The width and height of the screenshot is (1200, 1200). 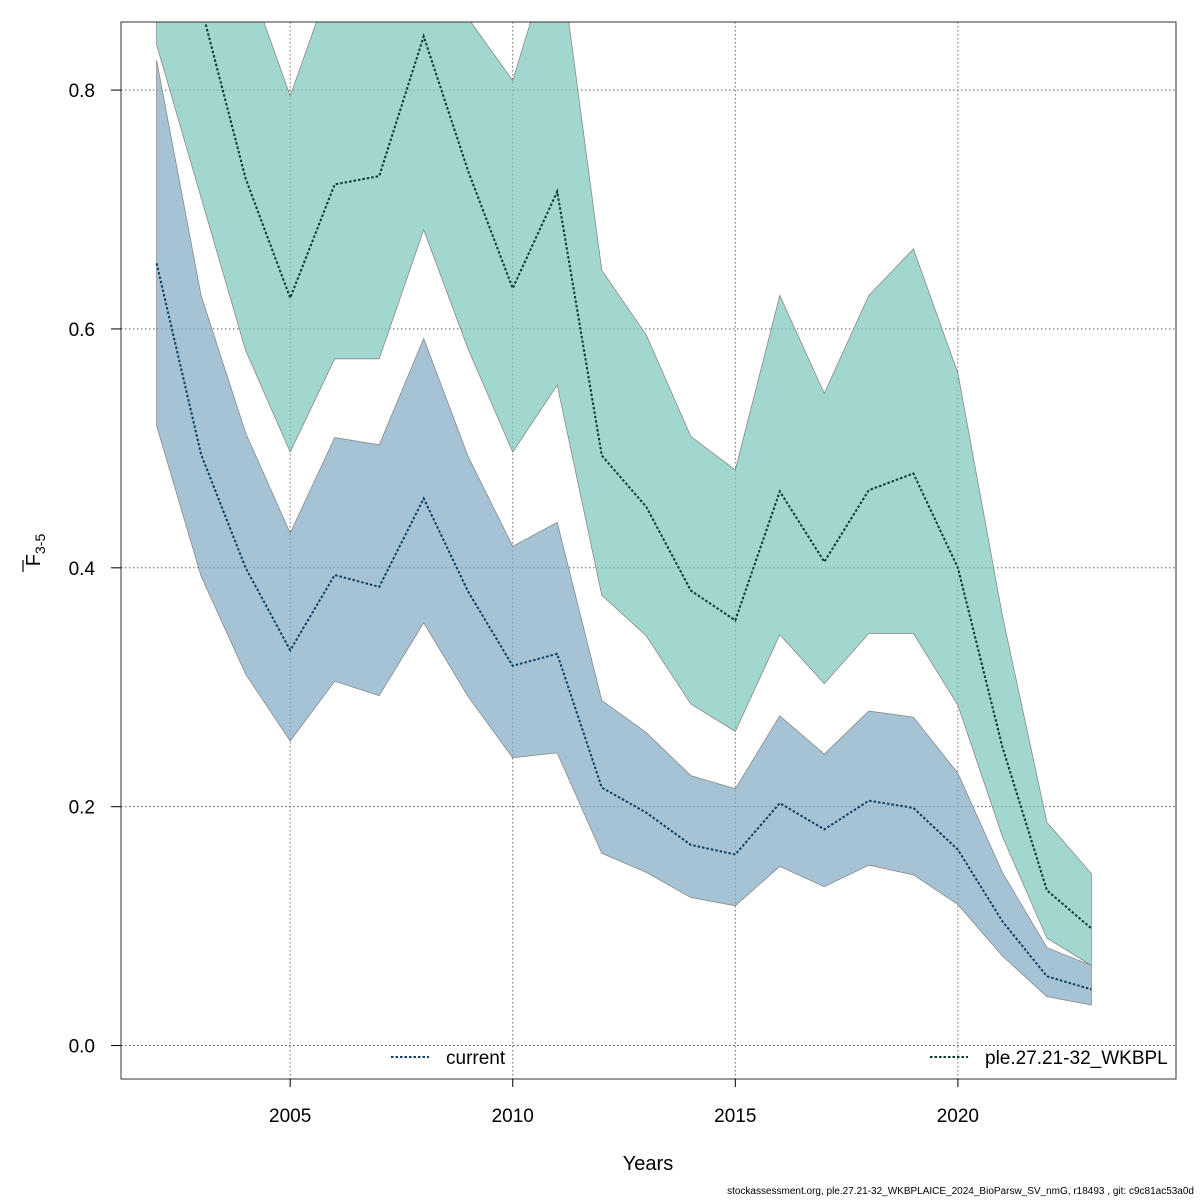 I want to click on y-axis-title: F3-5, so click(x=35, y=553).